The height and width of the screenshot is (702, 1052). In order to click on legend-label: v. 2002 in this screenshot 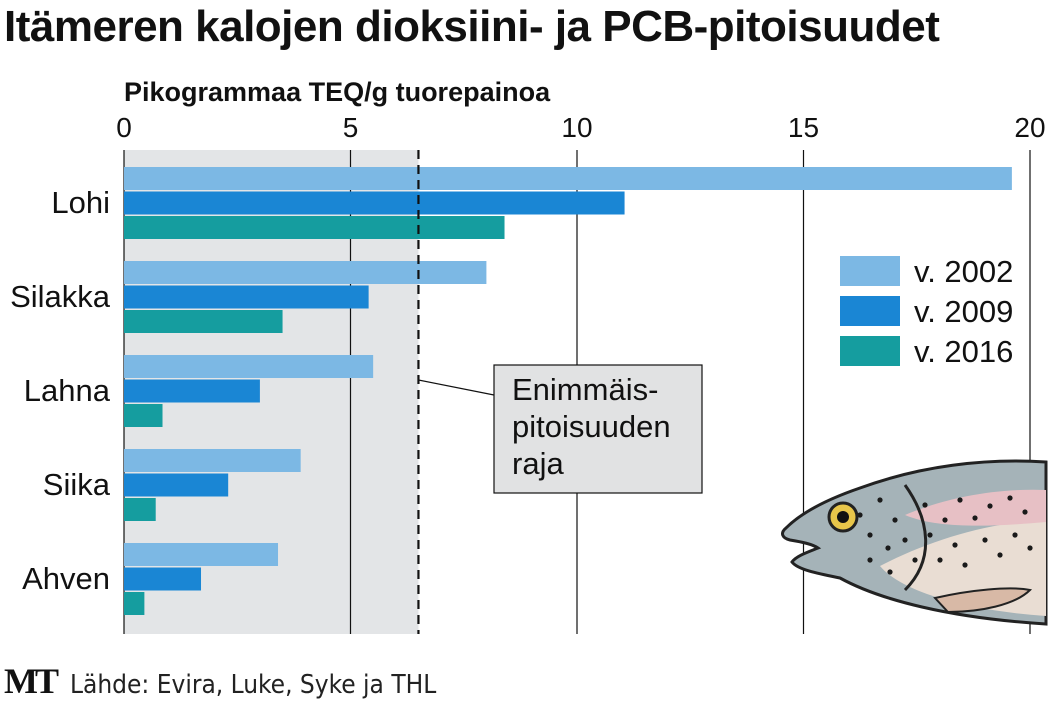, I will do `click(963, 271)`.